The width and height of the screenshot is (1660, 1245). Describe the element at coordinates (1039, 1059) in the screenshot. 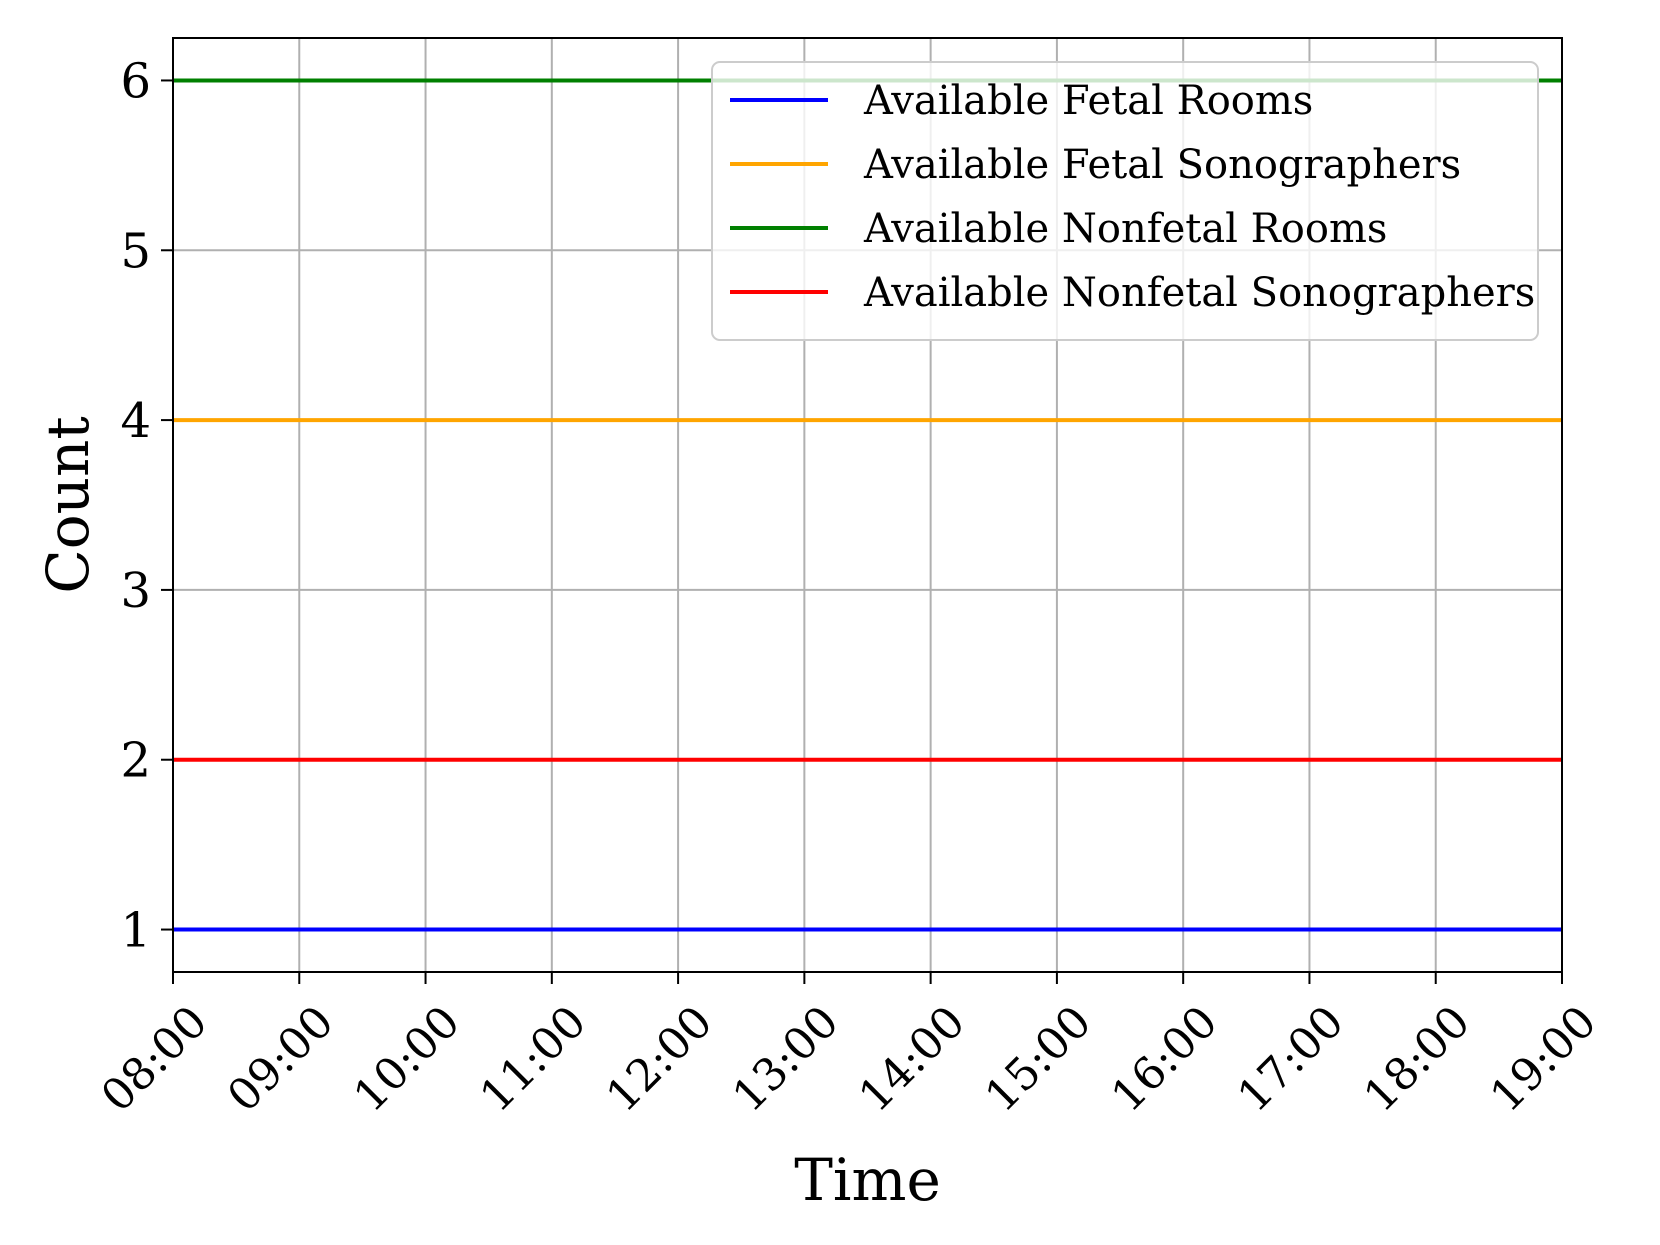

I see `x-tick-label: 15:00` at that location.